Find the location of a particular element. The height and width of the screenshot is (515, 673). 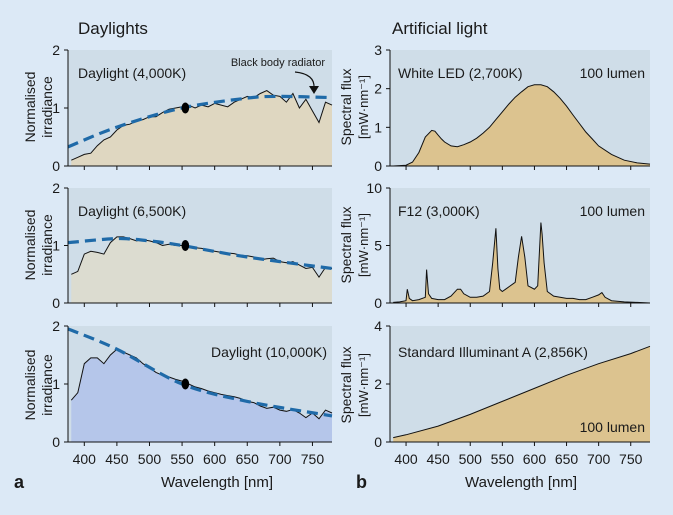

left-xlabel: Wavelength [nm] is located at coordinates (217, 482).